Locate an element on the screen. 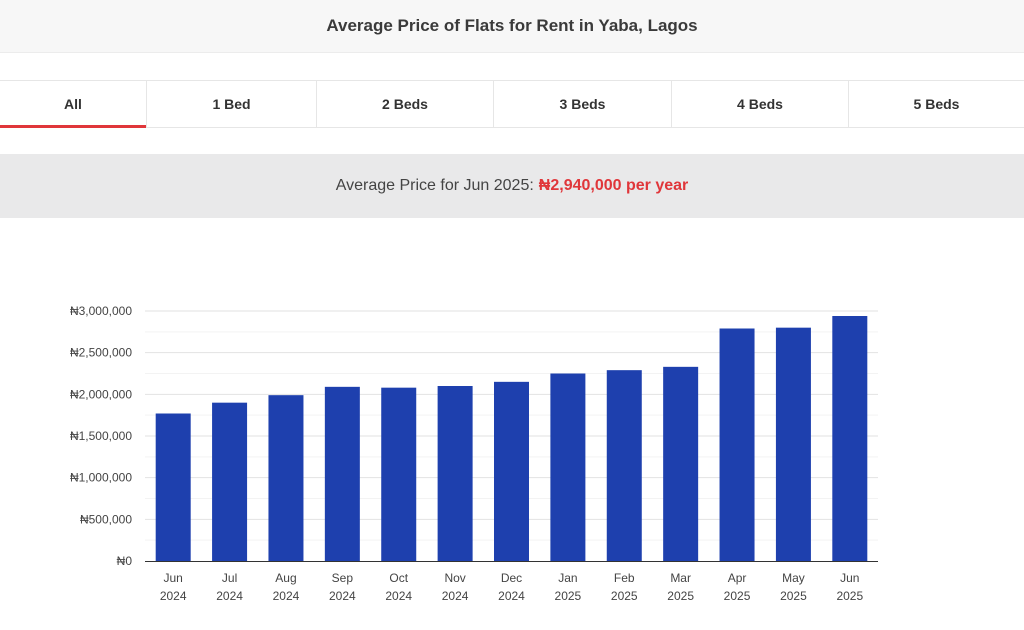  tab-label: 3 Beds is located at coordinates (582, 104).